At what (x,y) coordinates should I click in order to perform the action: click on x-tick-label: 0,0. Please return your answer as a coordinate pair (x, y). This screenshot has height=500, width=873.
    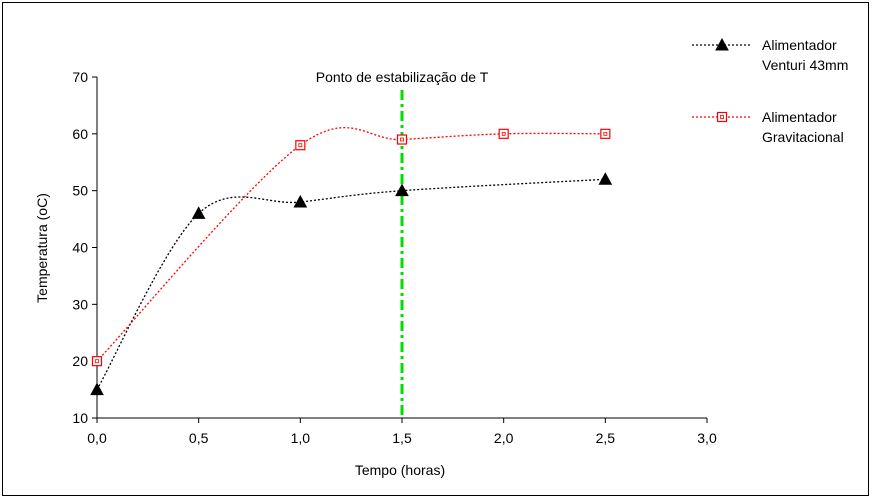
    Looking at the image, I should click on (97, 438).